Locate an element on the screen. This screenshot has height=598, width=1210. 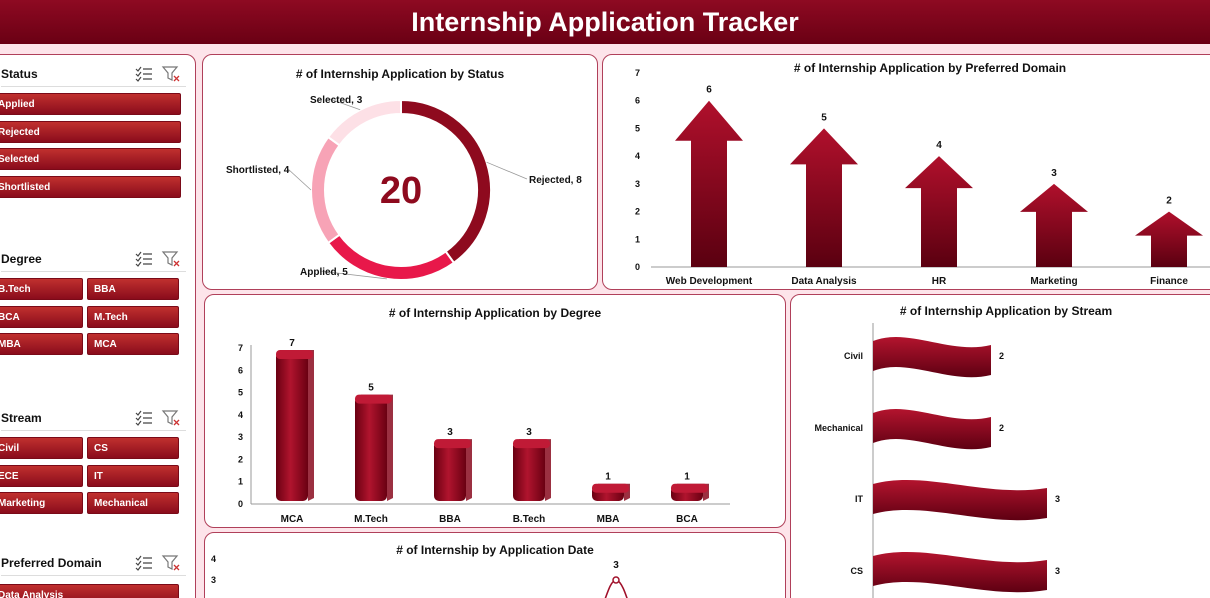
domain-arrow-data-analysis is located at coordinates (824, 197).